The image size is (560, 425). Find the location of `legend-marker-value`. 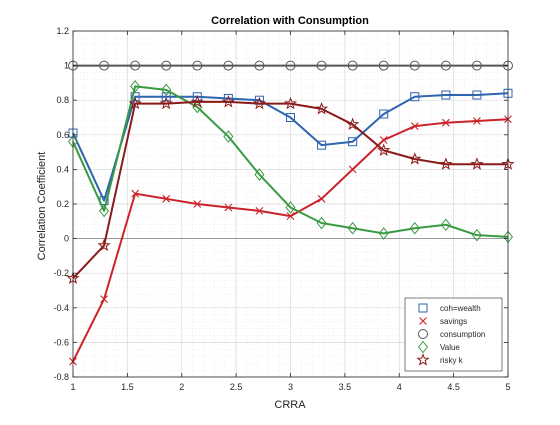

legend-marker-value is located at coordinates (423, 347).